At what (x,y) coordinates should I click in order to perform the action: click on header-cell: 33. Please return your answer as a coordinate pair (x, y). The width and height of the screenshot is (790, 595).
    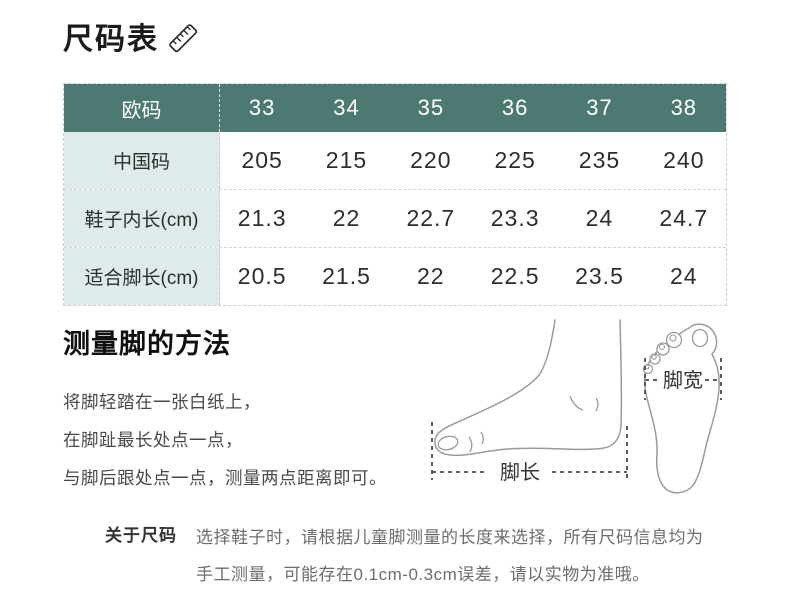
    Looking at the image, I should click on (262, 107).